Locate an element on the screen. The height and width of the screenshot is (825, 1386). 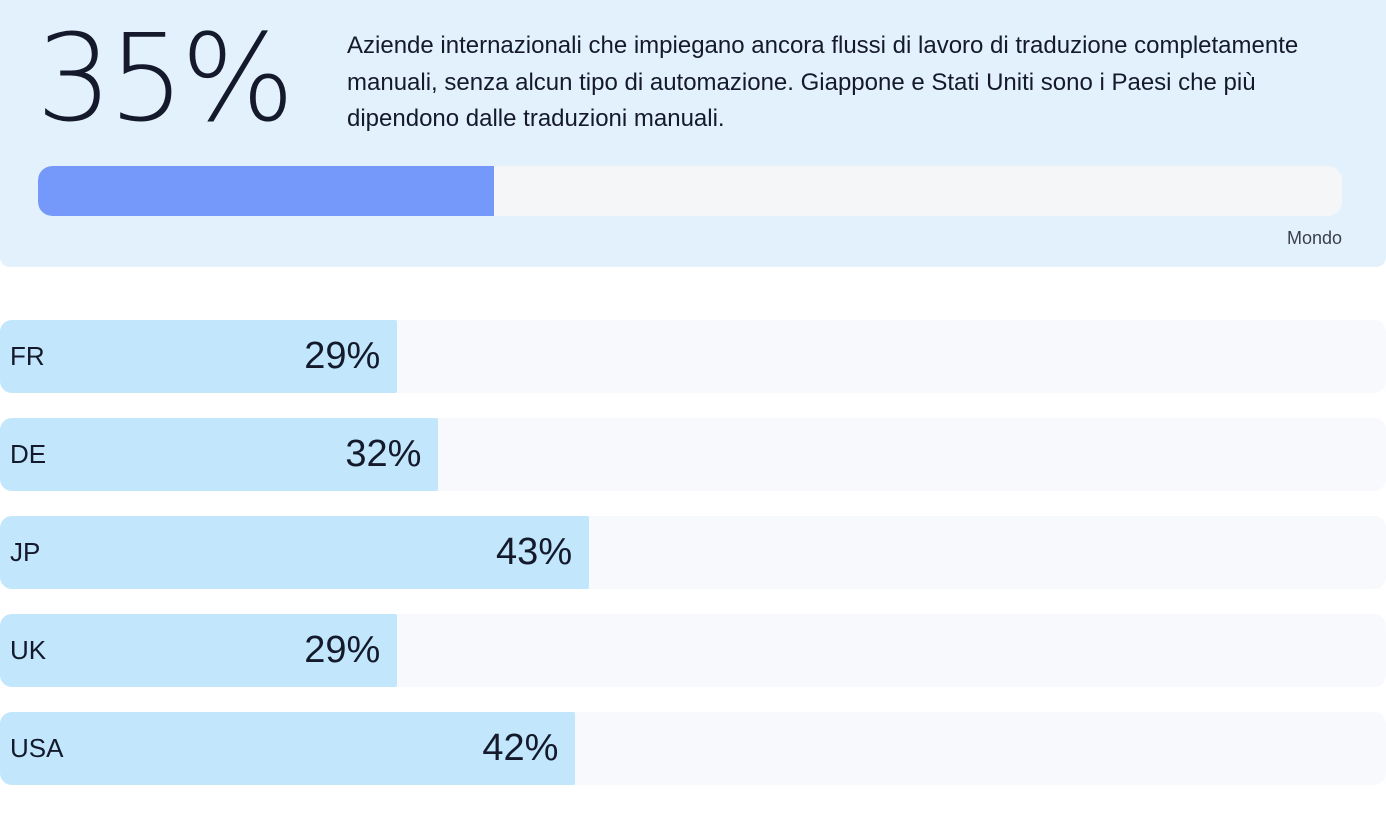
hero-bar-track is located at coordinates (690, 191).